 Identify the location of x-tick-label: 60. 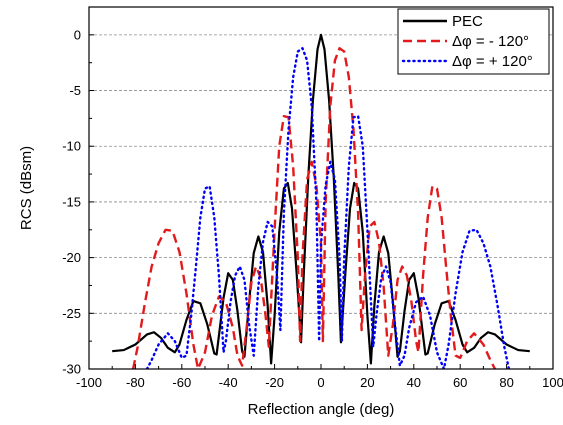
(460, 382).